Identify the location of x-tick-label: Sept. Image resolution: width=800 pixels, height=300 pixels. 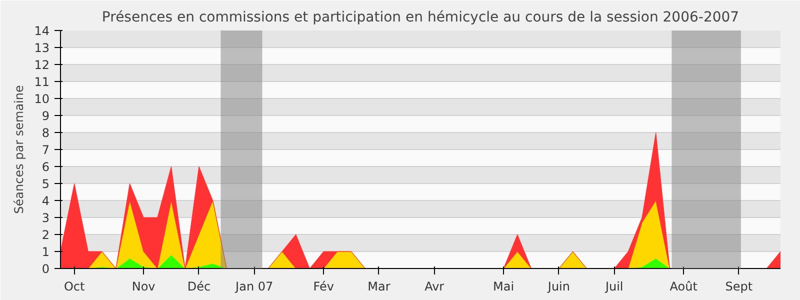
(739, 287).